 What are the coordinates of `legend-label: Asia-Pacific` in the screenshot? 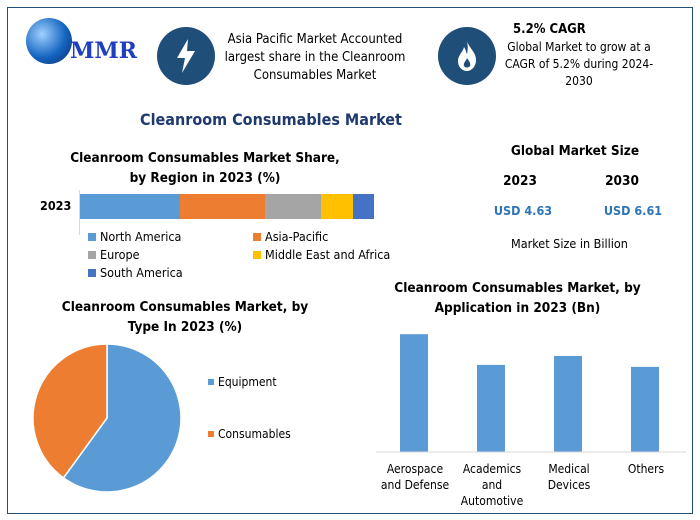 It's located at (297, 236).